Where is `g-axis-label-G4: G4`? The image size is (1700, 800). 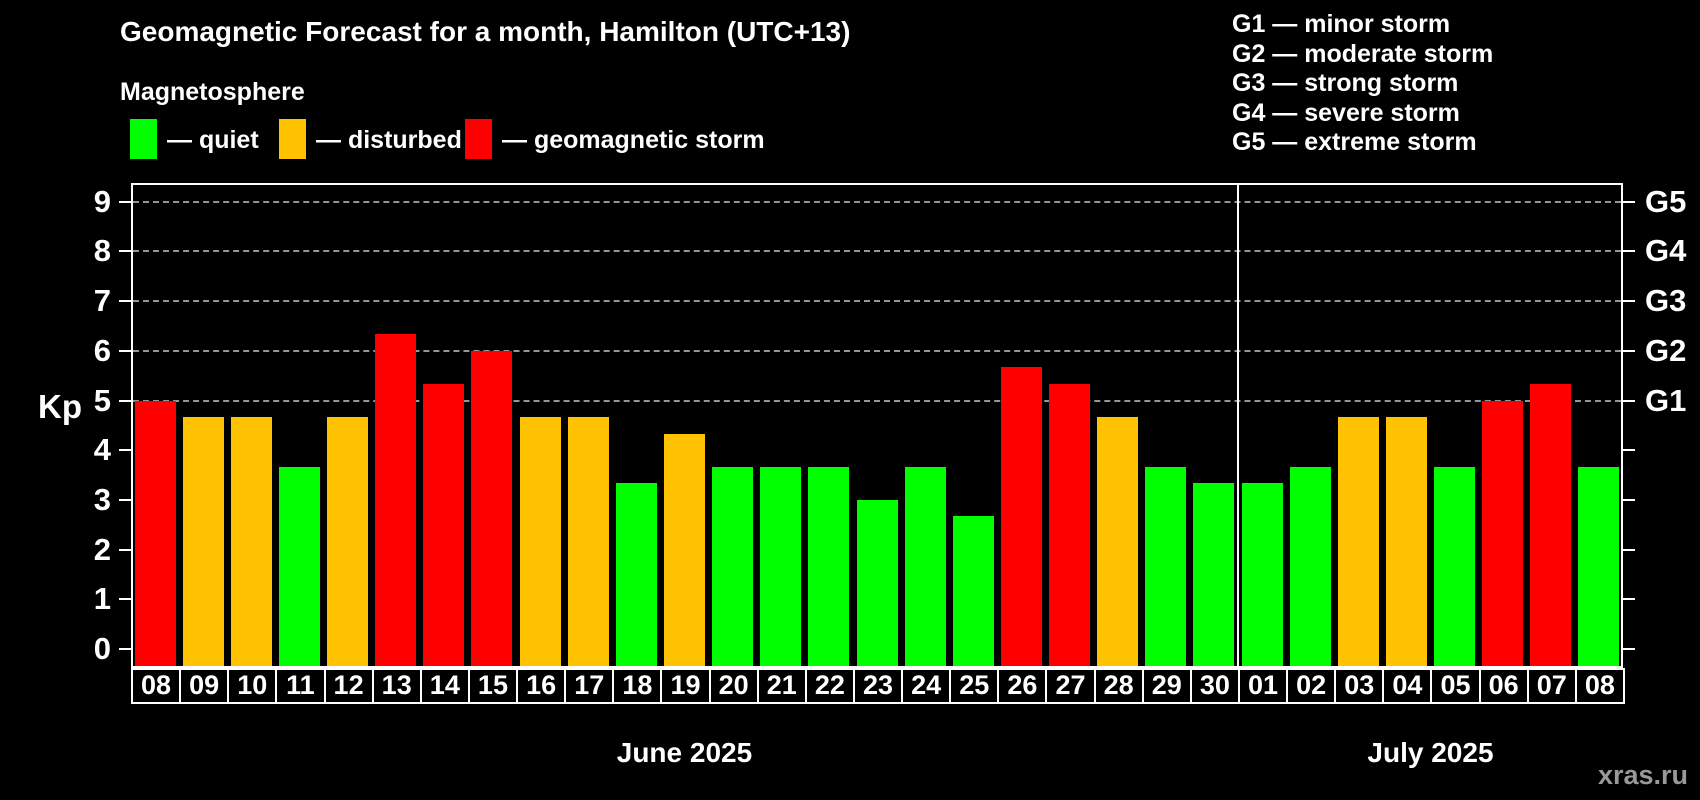 g-axis-label-G4: G4 is located at coordinates (1666, 251).